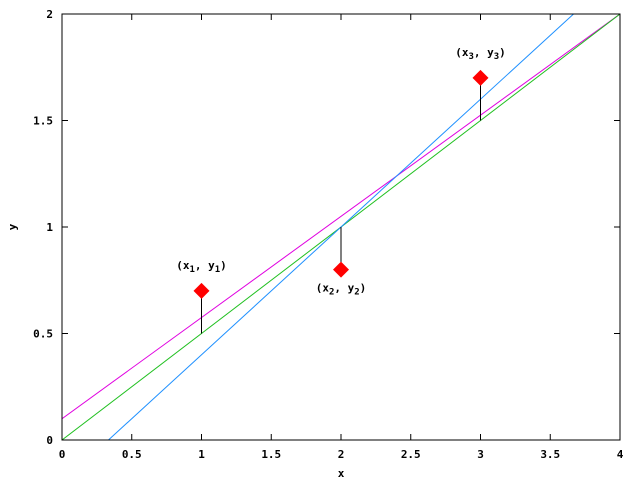 This screenshot has height=480, width=640. Describe the element at coordinates (62, 454) in the screenshot. I see `x-tick-label: 0` at that location.